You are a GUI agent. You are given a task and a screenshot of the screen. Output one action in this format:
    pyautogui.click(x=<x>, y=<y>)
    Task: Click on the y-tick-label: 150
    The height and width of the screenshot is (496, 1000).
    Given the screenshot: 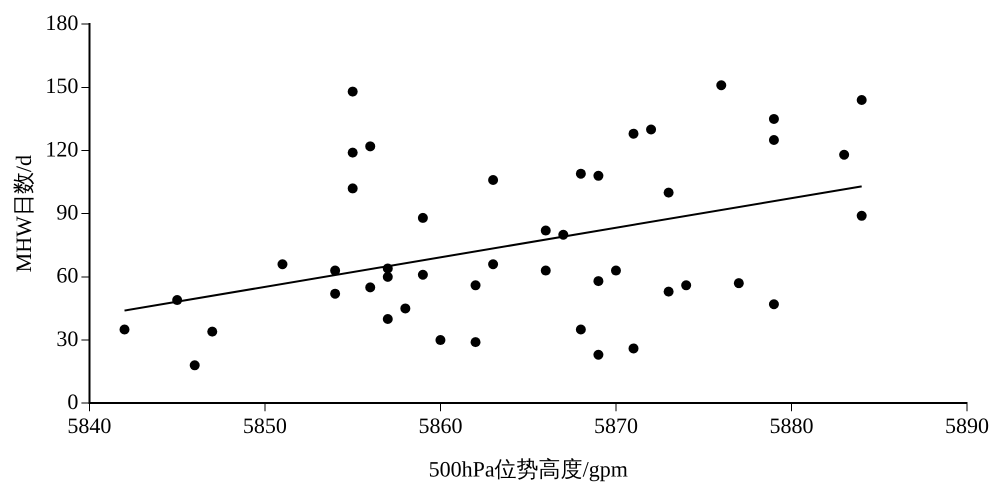 What is the action you would take?
    pyautogui.click(x=61, y=85)
    